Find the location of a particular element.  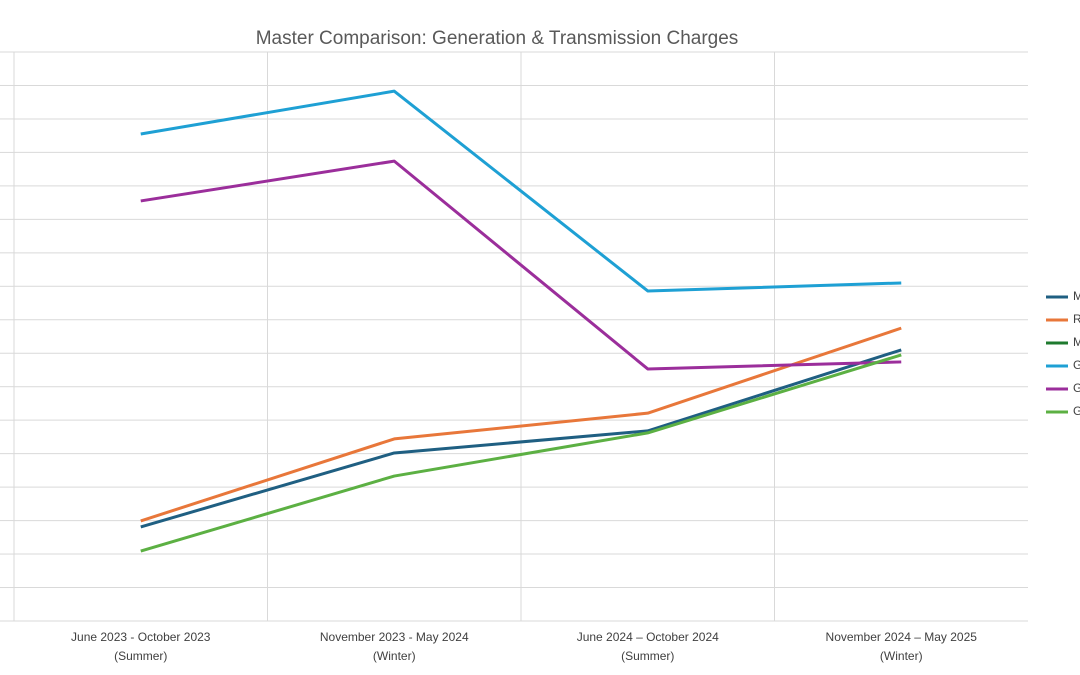

x-tick-label: June 2024 – October 2024 is located at coordinates (648, 637).